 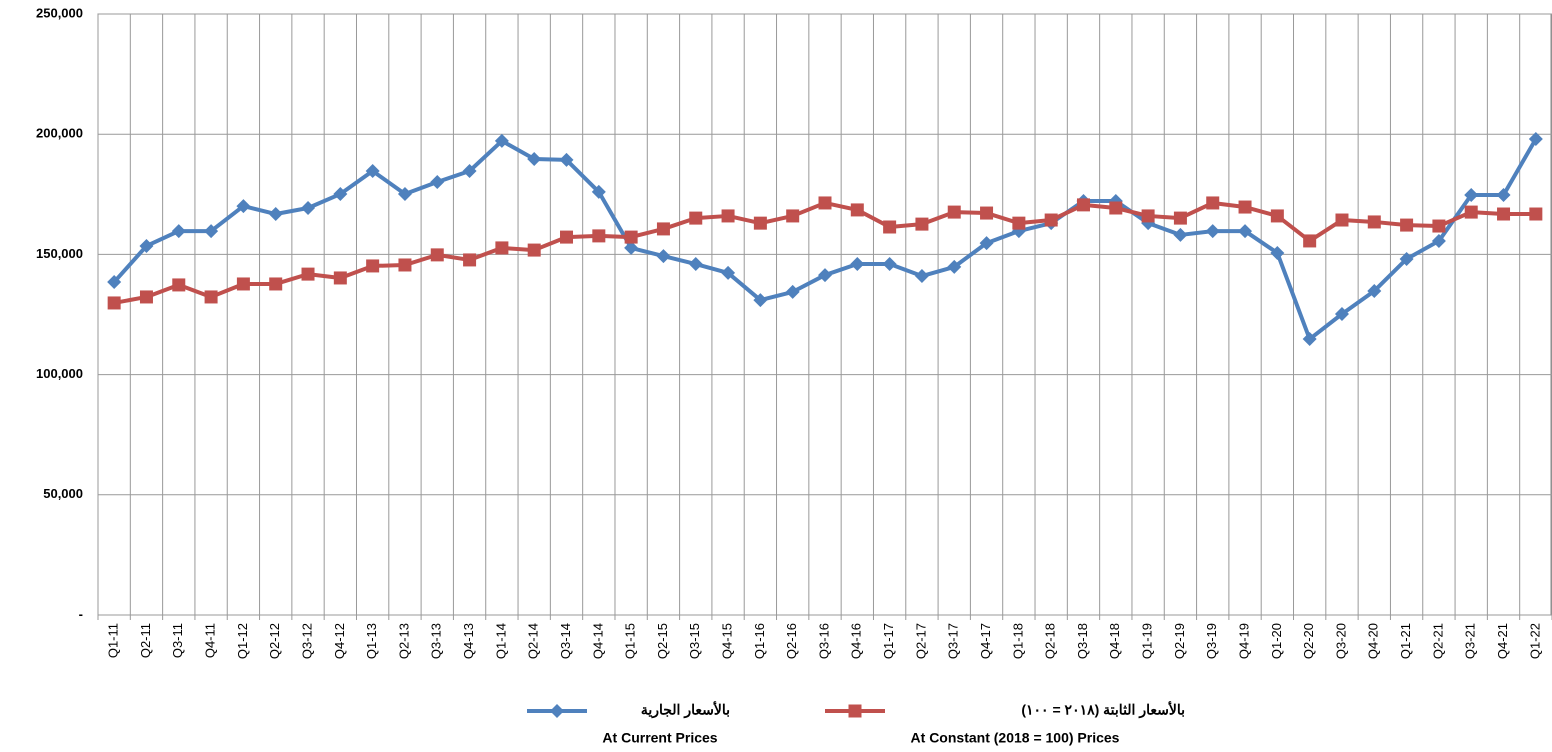 What do you see at coordinates (1050, 641) in the screenshot?
I see `x-tick-label: Q2-18` at bounding box center [1050, 641].